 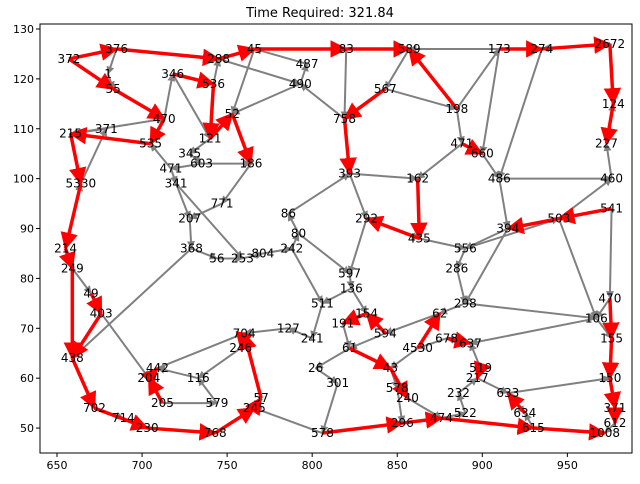 What do you see at coordinates (312, 462) in the screenshot?
I see `x-axis: 650 700 750 800 850 900 950` at bounding box center [312, 462].